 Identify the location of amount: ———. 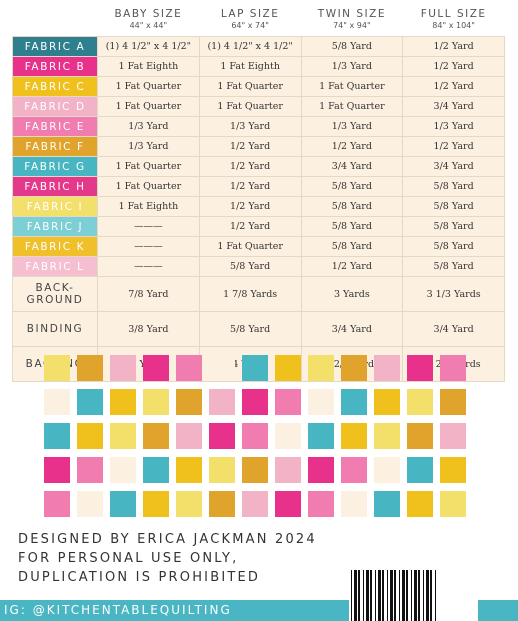
(148, 226).